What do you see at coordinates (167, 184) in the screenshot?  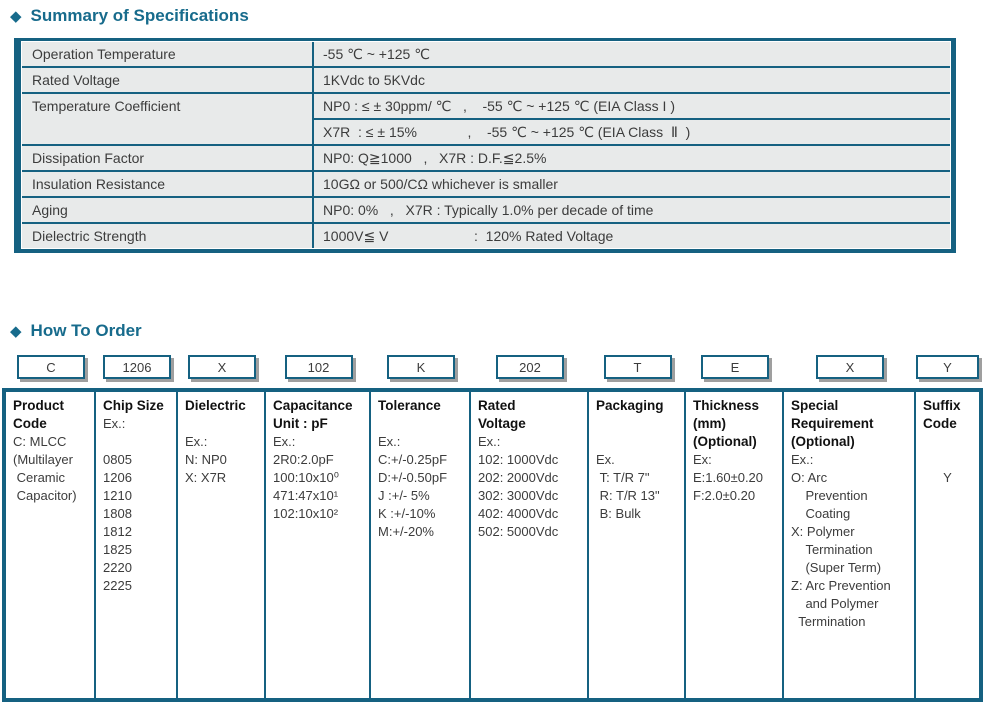 I see `spec-row-label: Insulation Resistance` at bounding box center [167, 184].